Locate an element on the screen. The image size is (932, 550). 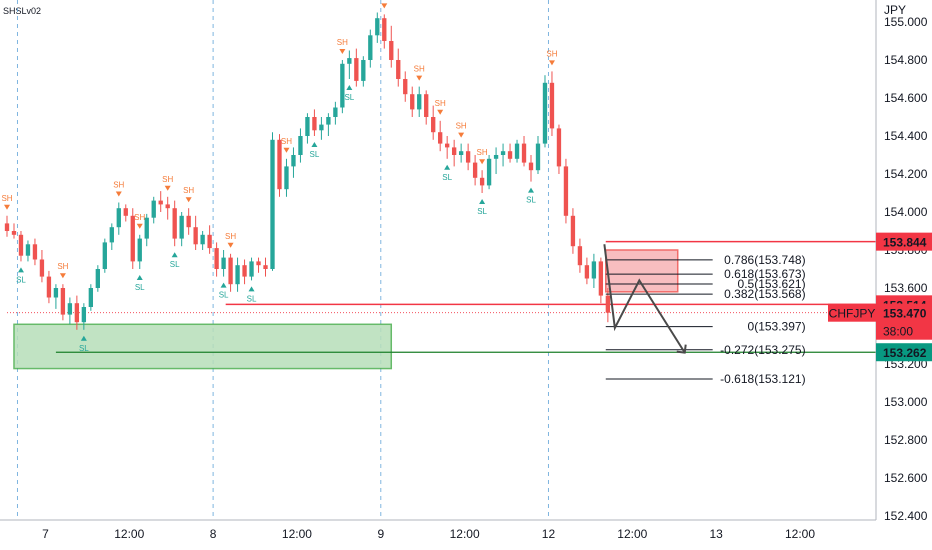
current-price-badge-bg is located at coordinates (904, 321).